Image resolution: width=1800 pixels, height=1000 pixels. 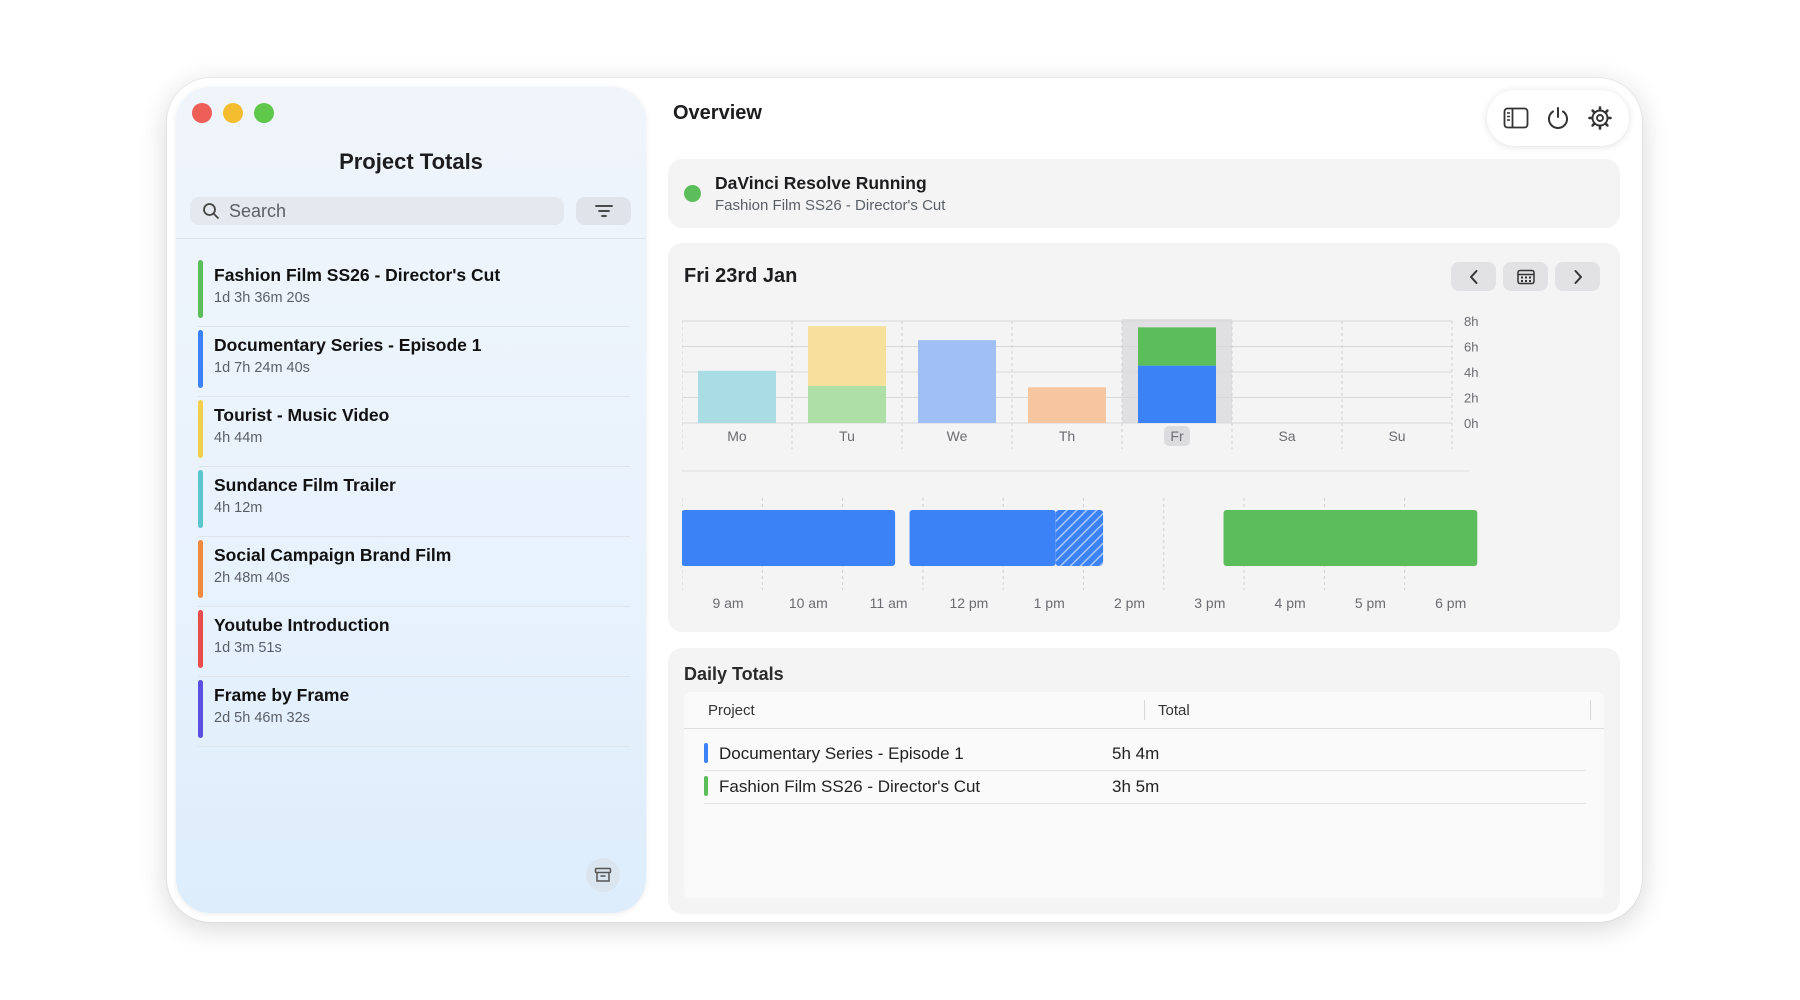 What do you see at coordinates (1136, 753) in the screenshot?
I see `row-total: 5h 4m` at bounding box center [1136, 753].